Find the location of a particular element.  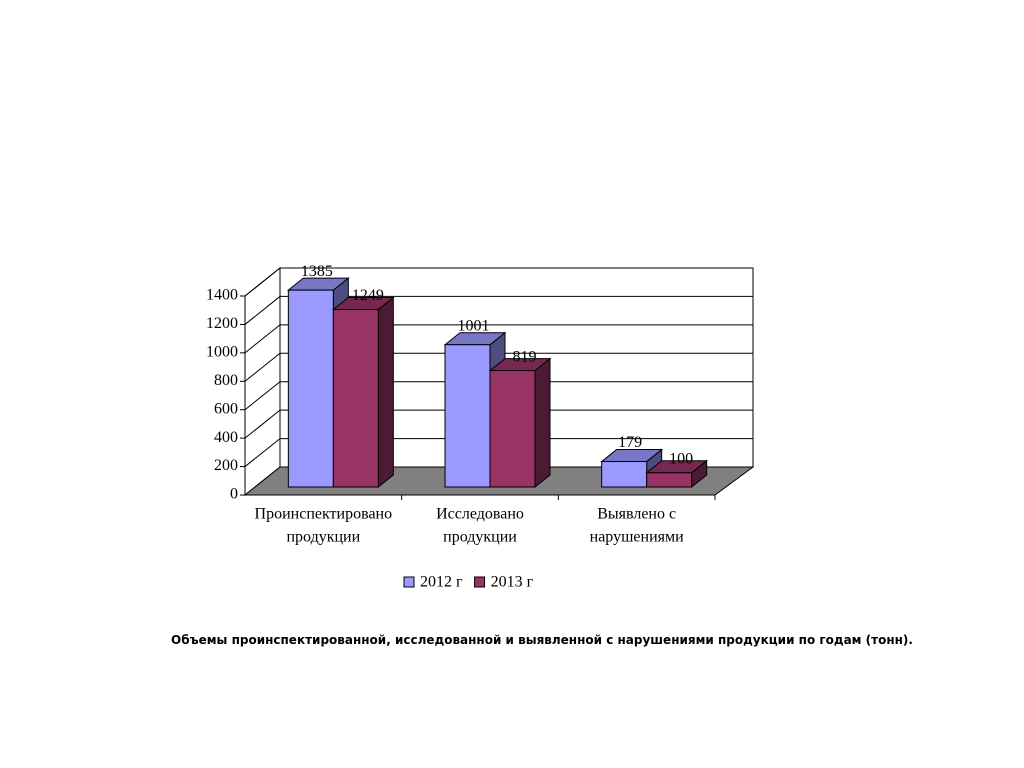

y-tick-label: 1200 is located at coordinates (222, 323).